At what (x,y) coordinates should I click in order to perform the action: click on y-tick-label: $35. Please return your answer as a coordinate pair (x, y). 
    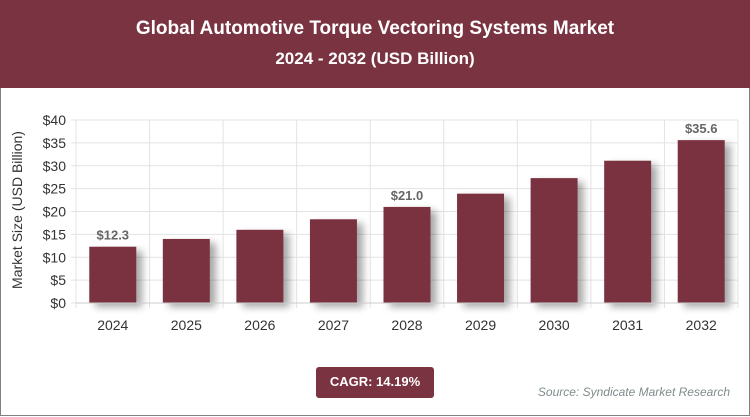
    Looking at the image, I should click on (55, 143).